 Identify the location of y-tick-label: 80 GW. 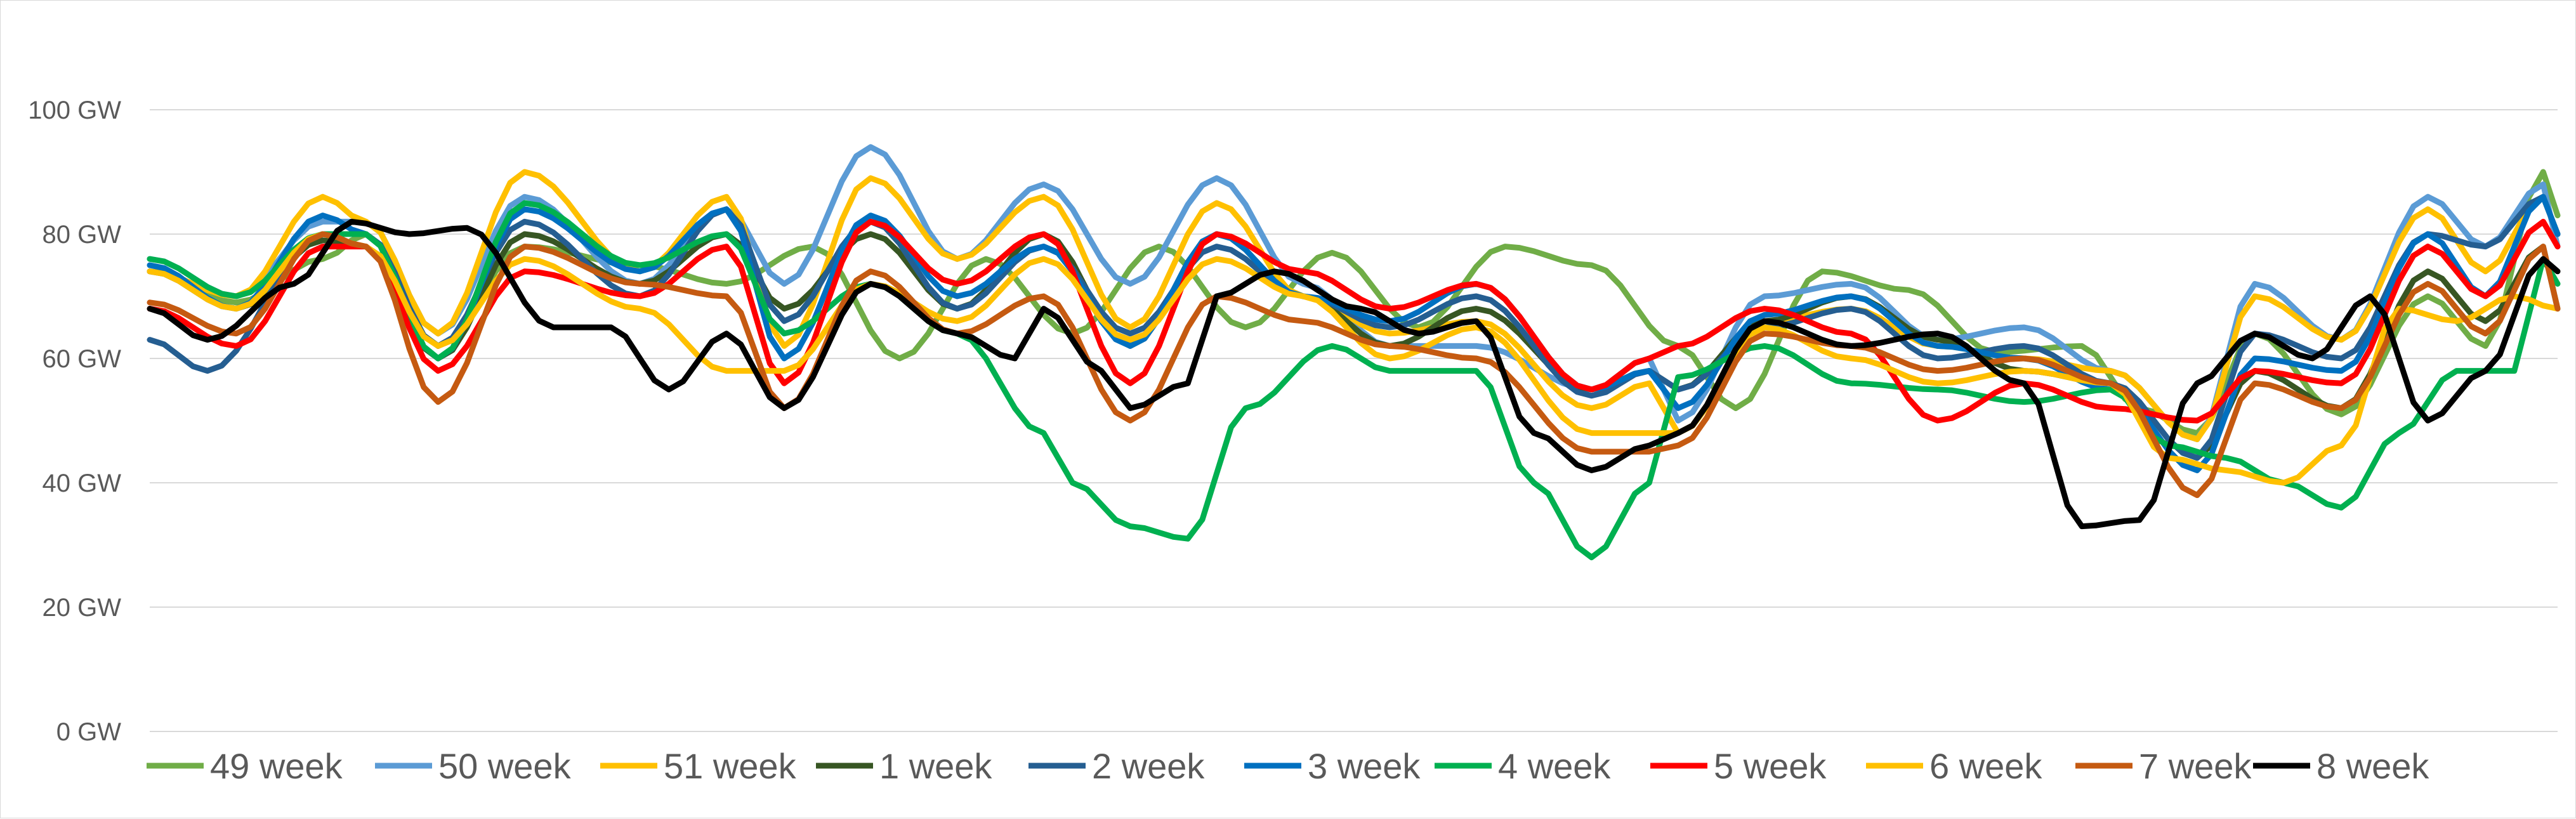
(82, 235).